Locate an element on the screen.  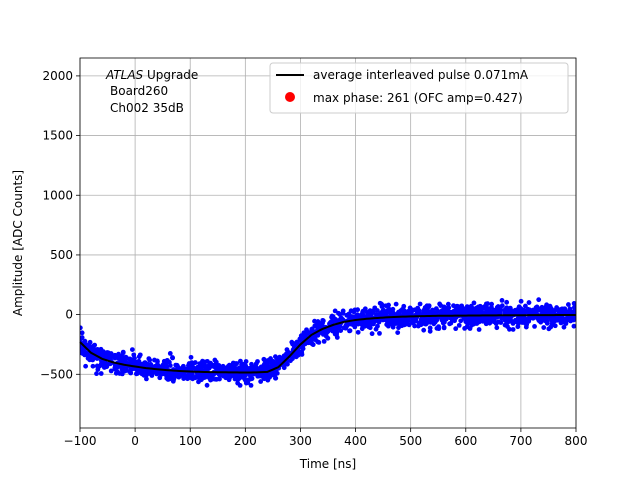
y-axis-label: Amplitude [ADC Counts] is located at coordinates (18, 243).